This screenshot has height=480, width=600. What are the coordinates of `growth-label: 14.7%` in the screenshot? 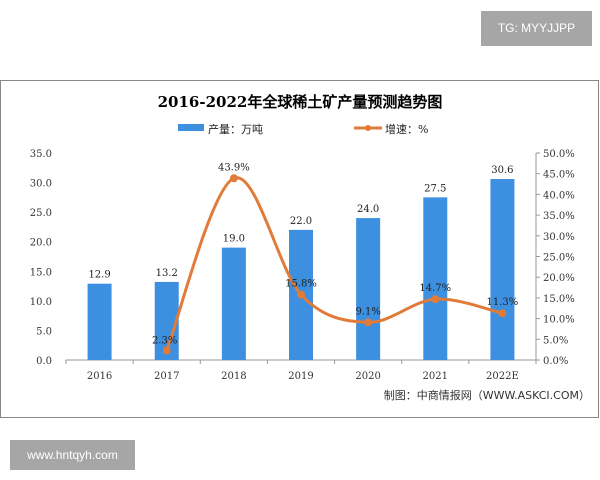 It's located at (435, 288).